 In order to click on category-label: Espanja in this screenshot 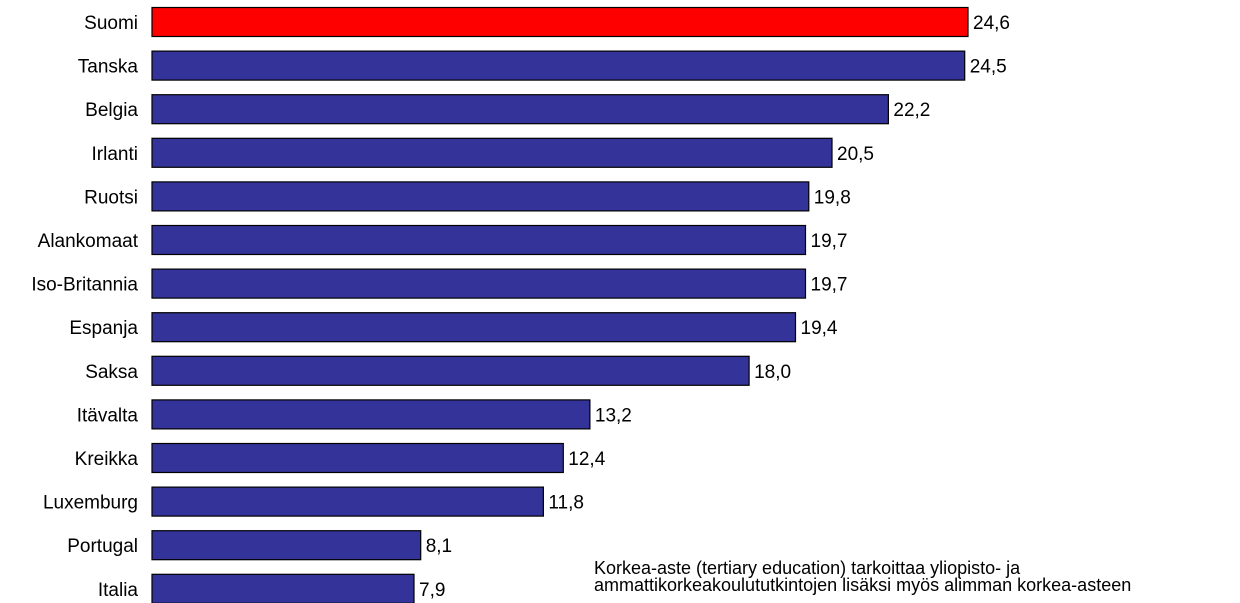, I will do `click(103, 328)`.